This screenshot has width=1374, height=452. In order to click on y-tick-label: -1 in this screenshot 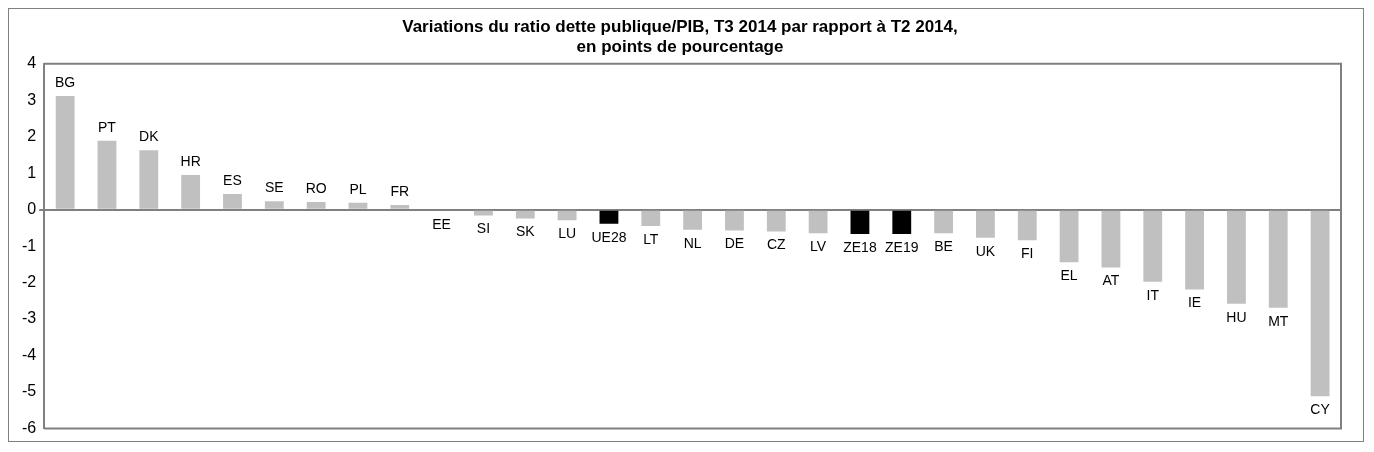, I will do `click(29, 245)`.